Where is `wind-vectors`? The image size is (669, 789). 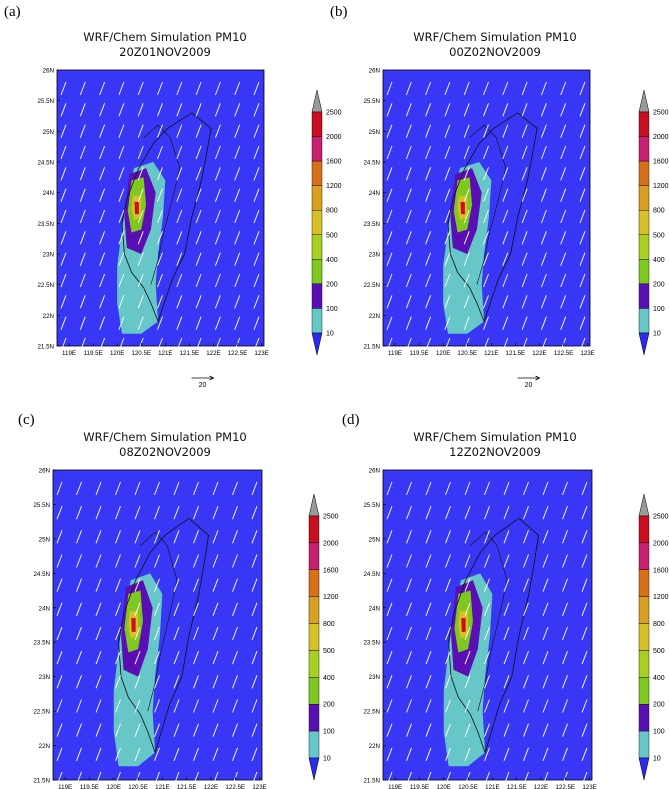 wind-vectors is located at coordinates (157, 633).